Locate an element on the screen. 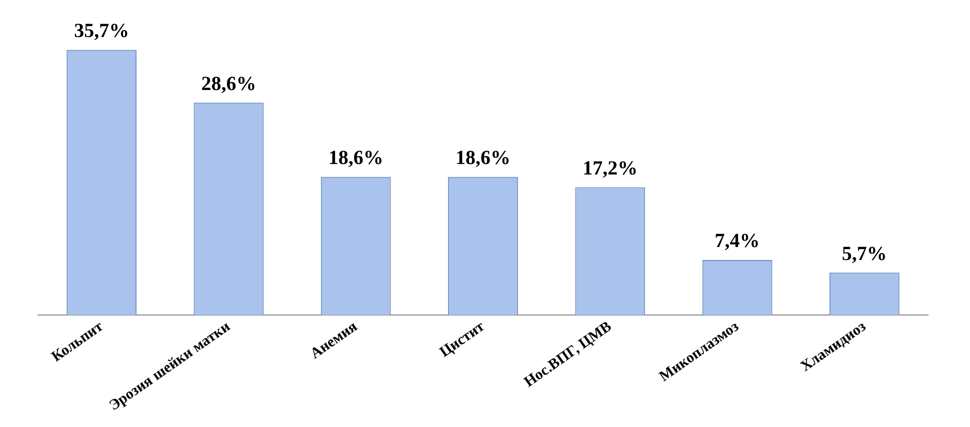 The width and height of the screenshot is (970, 427). data-label: 28,6% is located at coordinates (228, 83).